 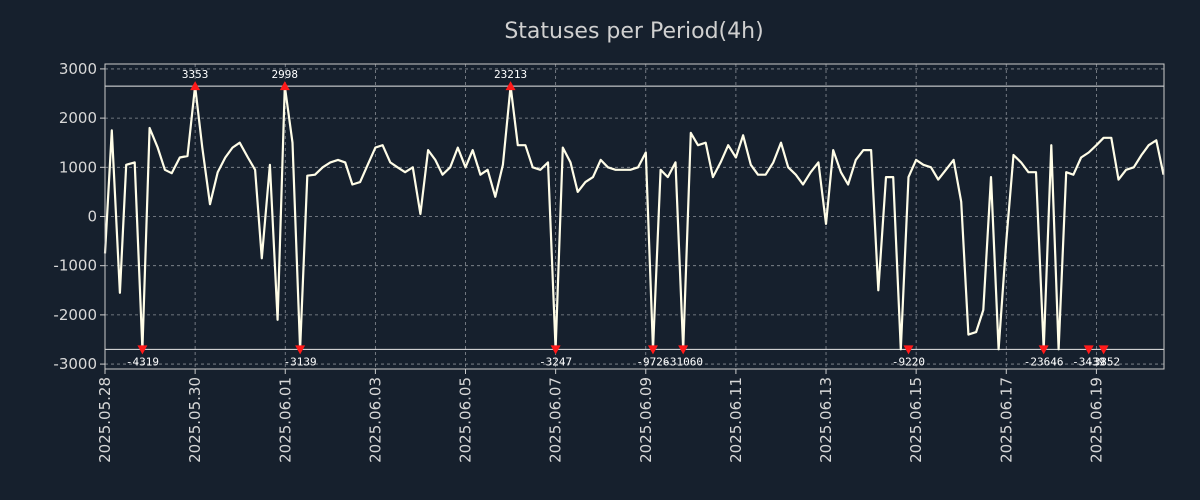 I want to click on y-tick-label: 2000, so click(x=78, y=118).